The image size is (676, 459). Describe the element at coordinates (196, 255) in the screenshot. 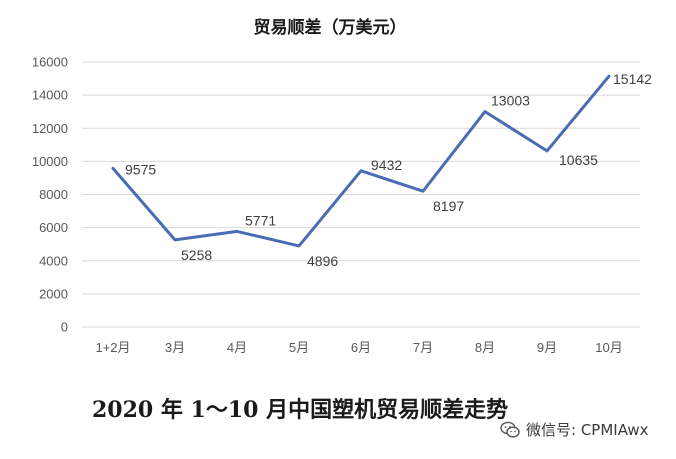

I see `data-label: 5258` at that location.